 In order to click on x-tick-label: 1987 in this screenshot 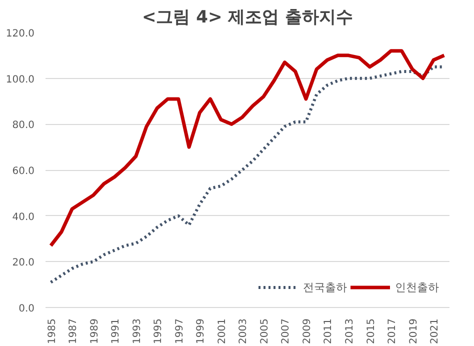, I will do `click(74, 331)`.